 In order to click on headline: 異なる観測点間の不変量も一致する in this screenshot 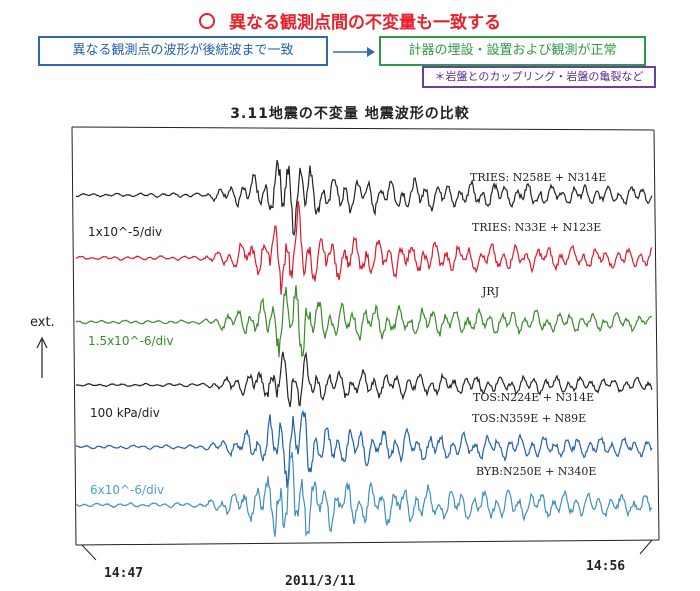, I will do `click(350, 20)`.